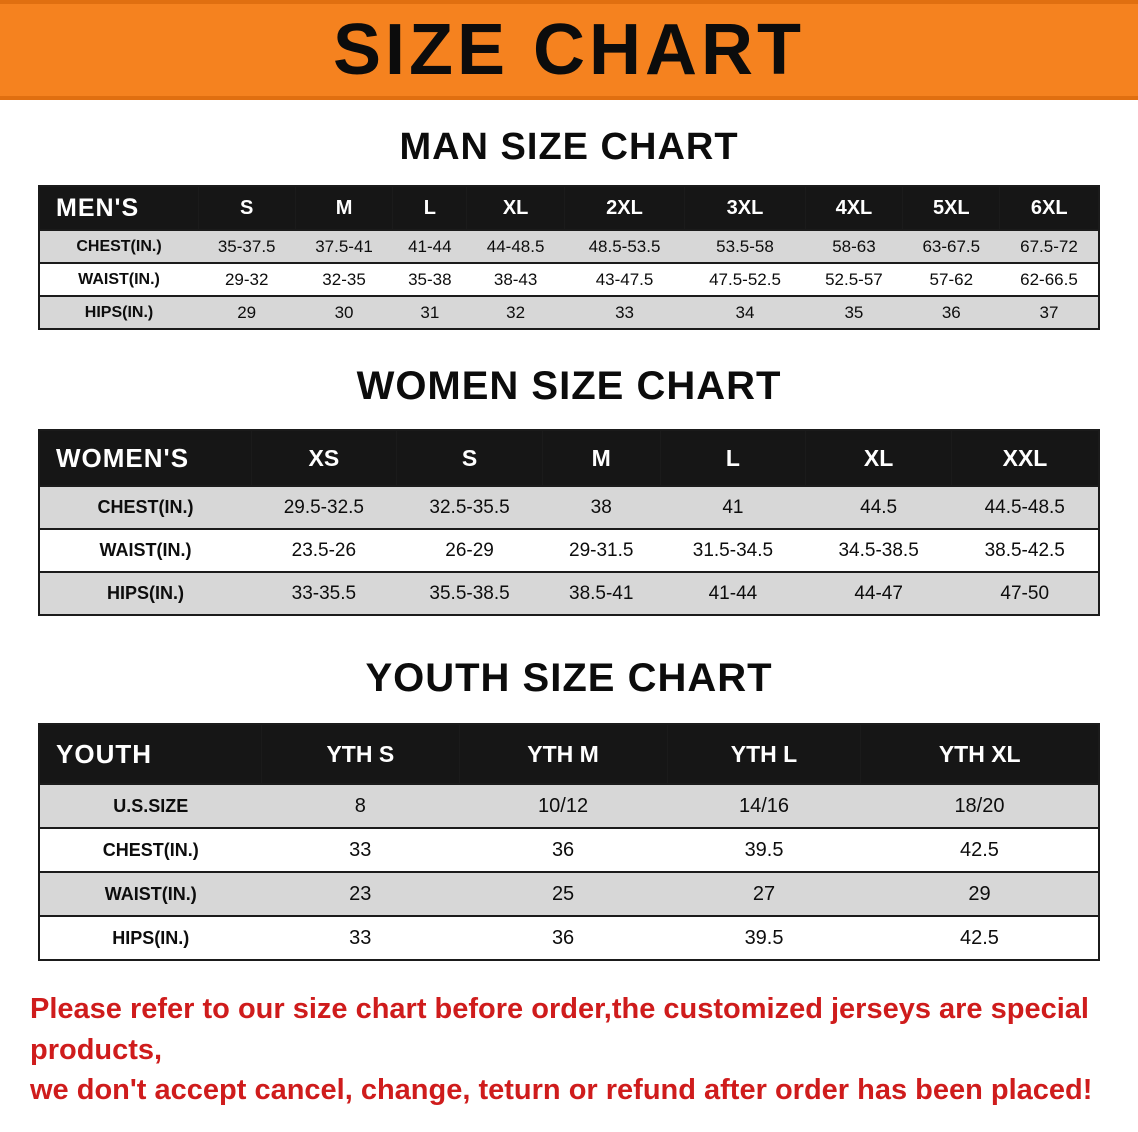  I want to click on value-cell: 37.5-41, so click(344, 246).